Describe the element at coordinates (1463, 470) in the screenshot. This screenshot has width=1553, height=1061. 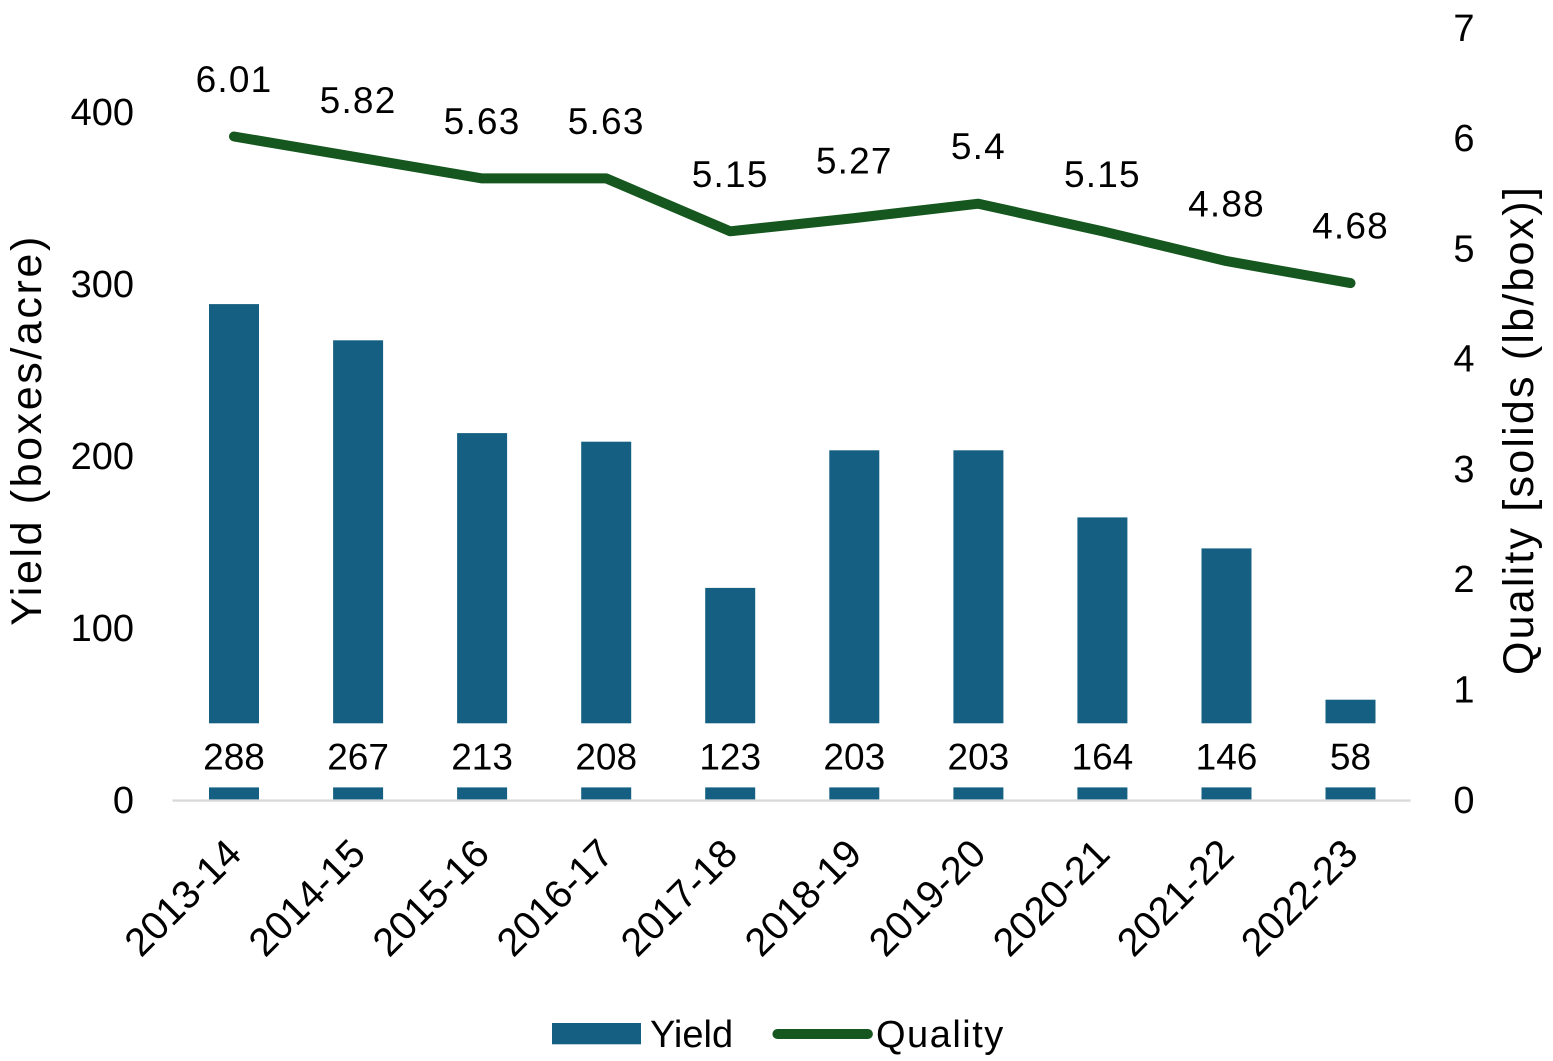
I see `svg-text: 3` at that location.